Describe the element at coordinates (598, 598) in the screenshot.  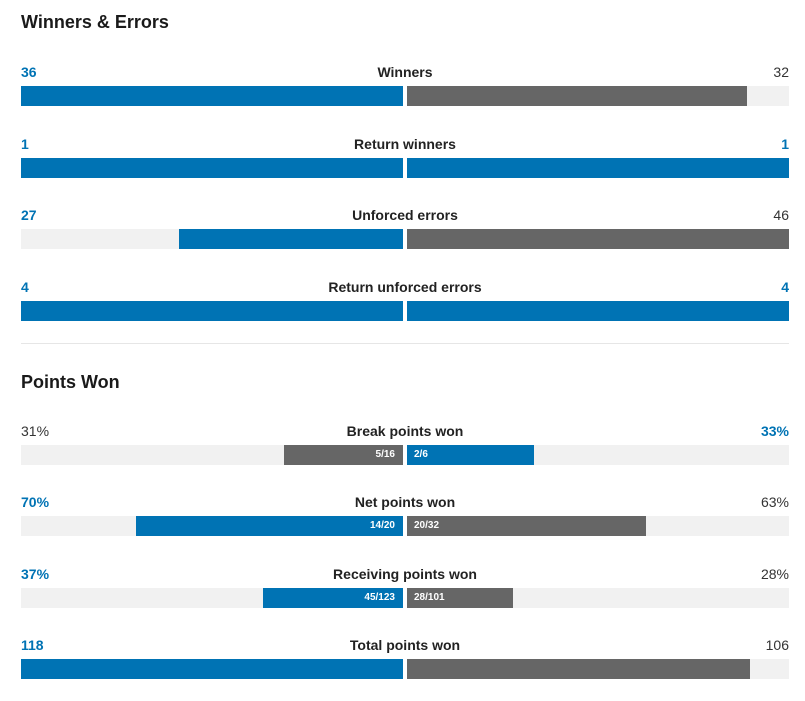
I see `right-bar-track: 28/101` at that location.